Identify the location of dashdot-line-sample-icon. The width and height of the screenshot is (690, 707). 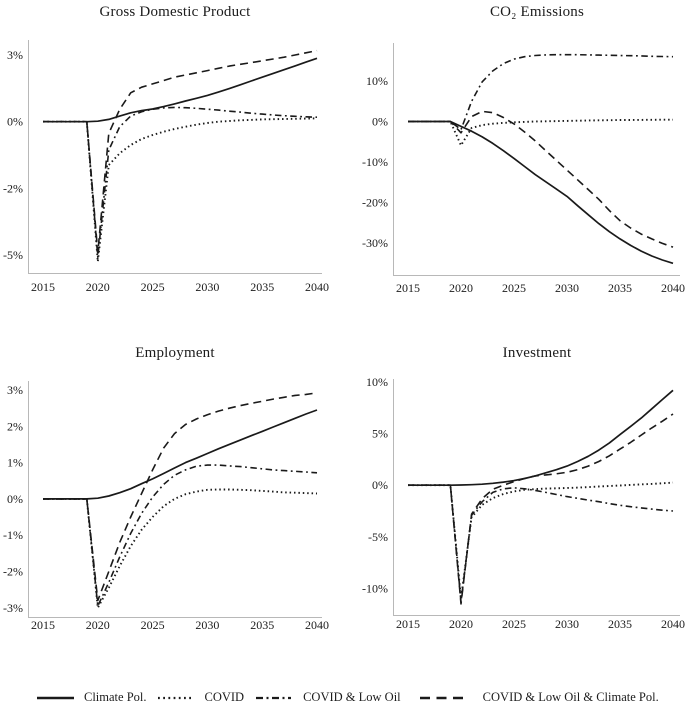
(274, 697).